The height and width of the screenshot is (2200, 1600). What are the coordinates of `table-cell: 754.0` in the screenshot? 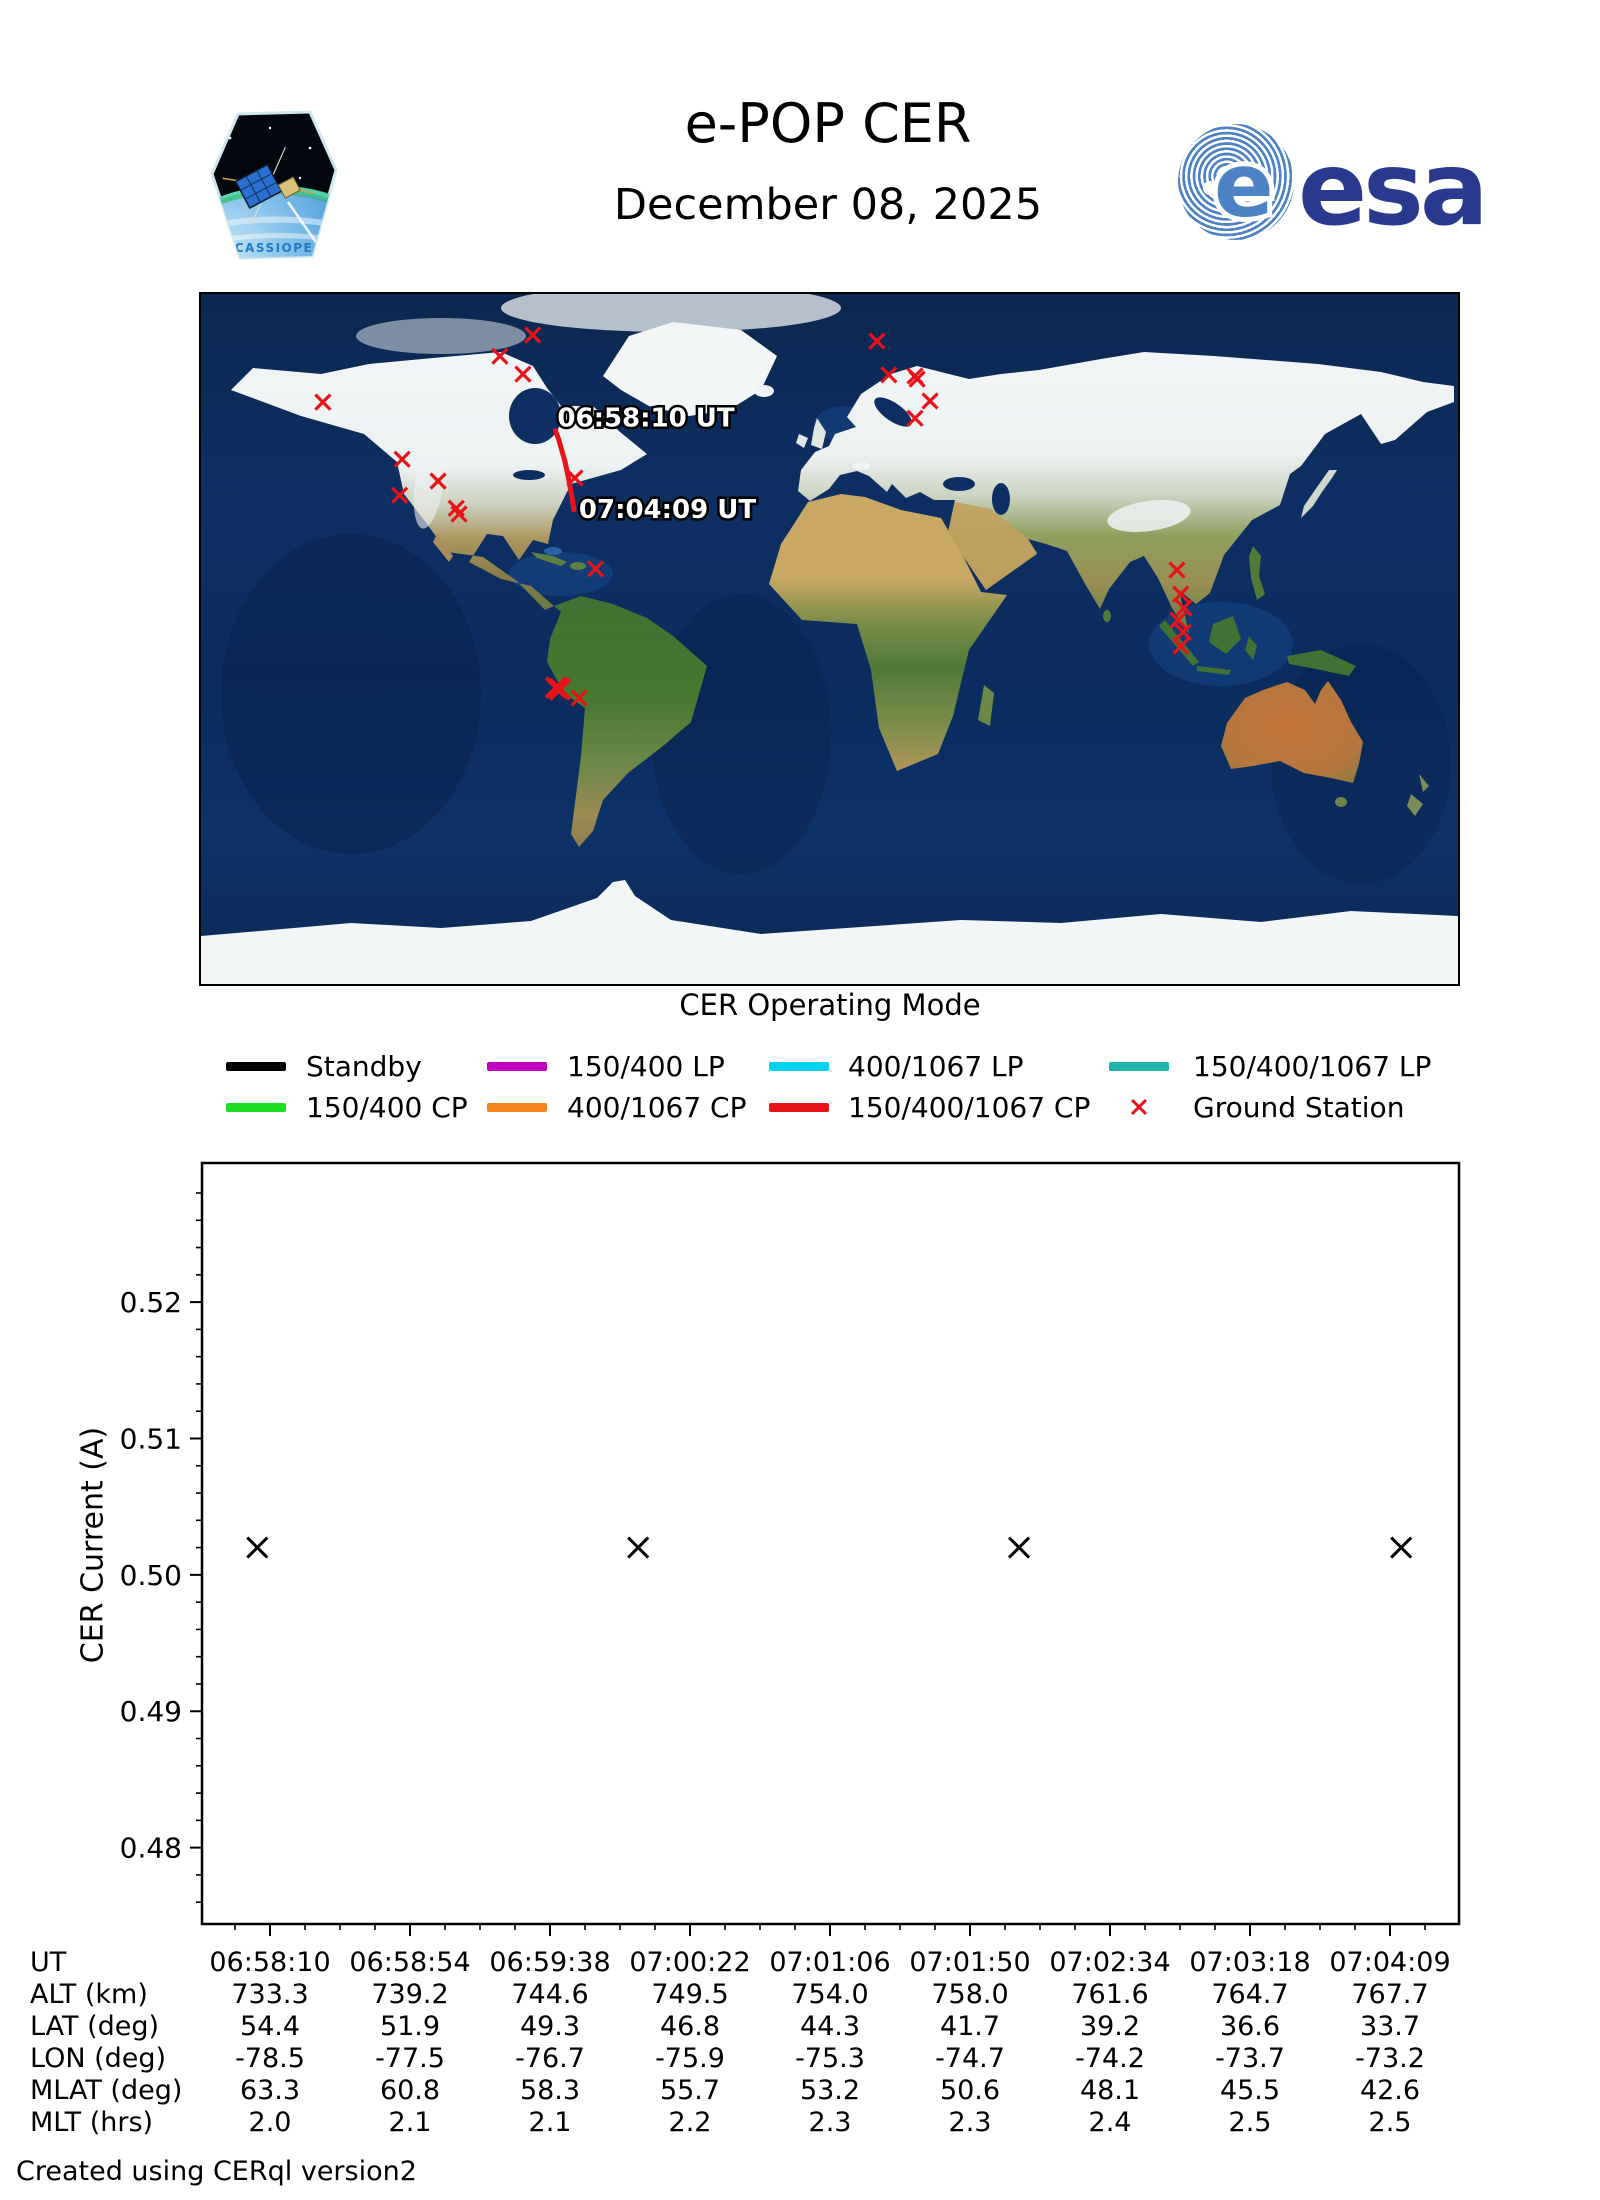 It's located at (830, 1994).